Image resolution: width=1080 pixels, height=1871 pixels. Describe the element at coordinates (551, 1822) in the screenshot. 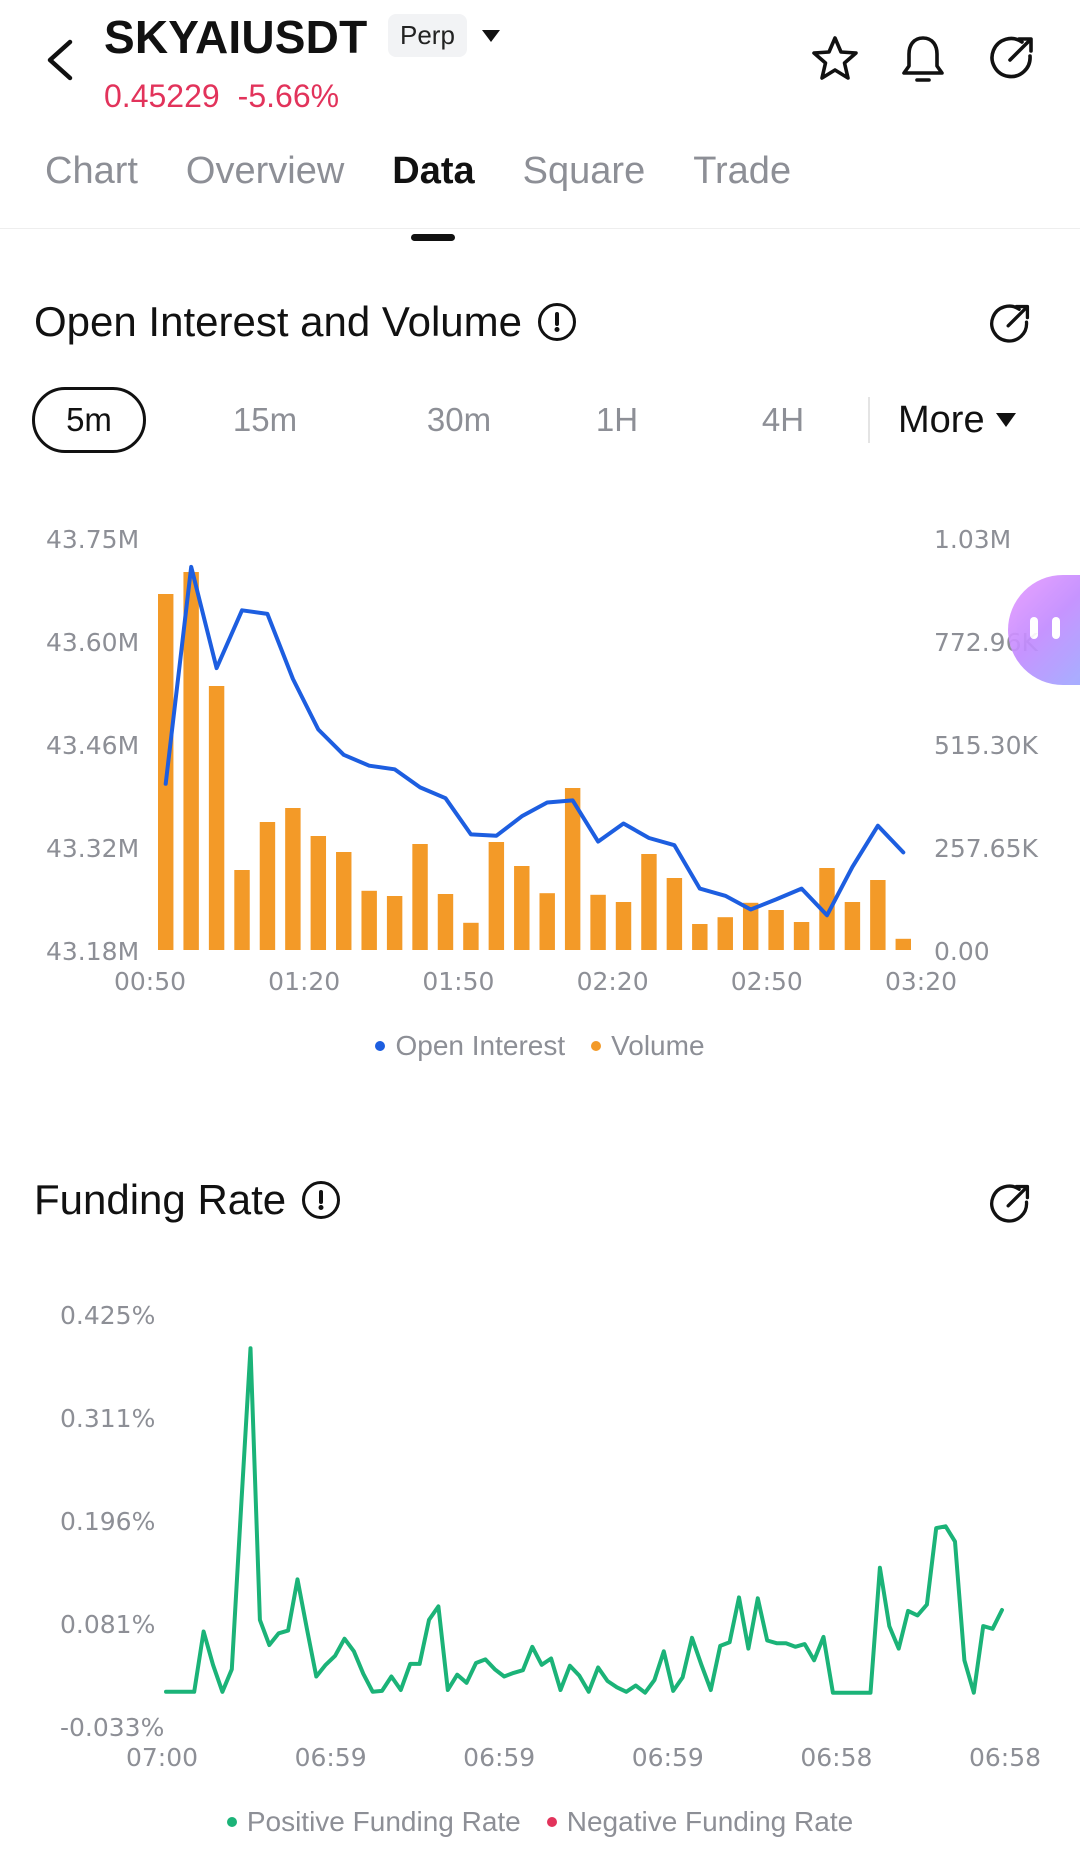

I see `legend-dot-red` at that location.